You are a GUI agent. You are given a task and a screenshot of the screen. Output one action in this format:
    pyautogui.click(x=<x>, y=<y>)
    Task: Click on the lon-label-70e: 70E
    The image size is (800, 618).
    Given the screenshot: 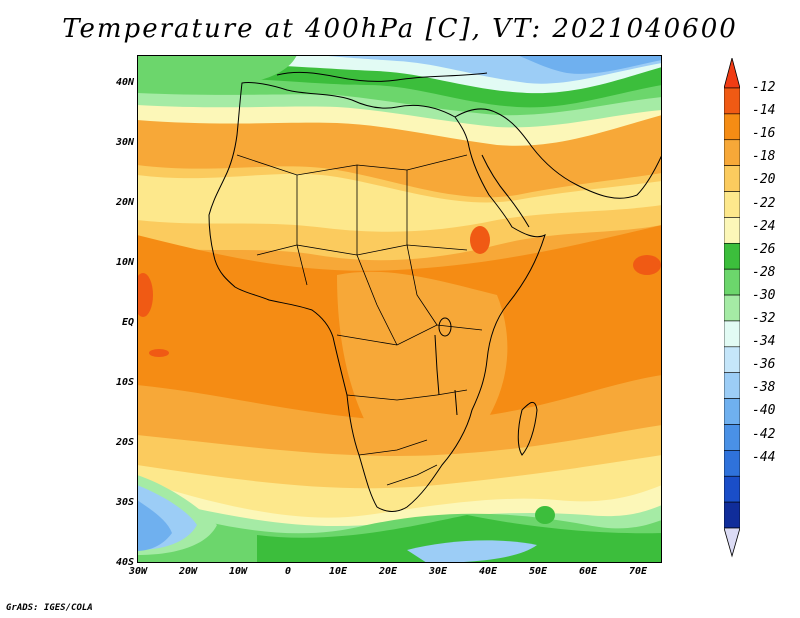 What is the action you would take?
    pyautogui.click(x=638, y=571)
    